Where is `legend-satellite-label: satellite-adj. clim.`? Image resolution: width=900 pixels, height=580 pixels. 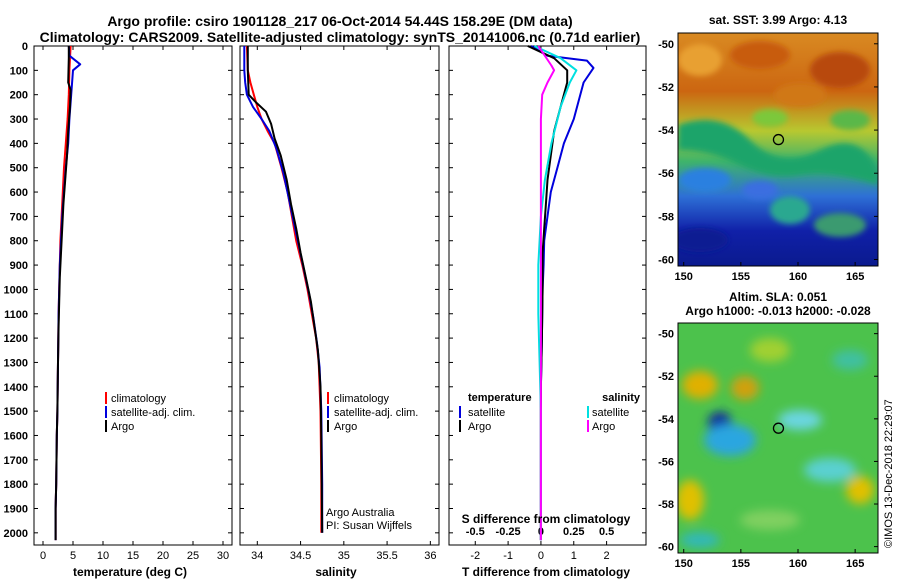 legend-satellite-label: satellite-adj. clim. is located at coordinates (153, 413).